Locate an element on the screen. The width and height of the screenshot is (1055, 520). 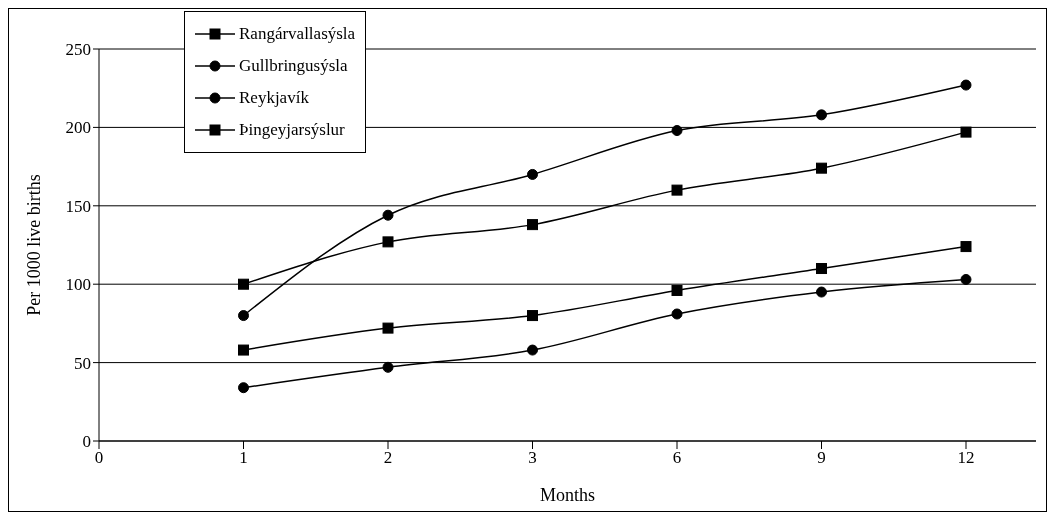
y-tick-label: 250 is located at coordinates (78, 50).